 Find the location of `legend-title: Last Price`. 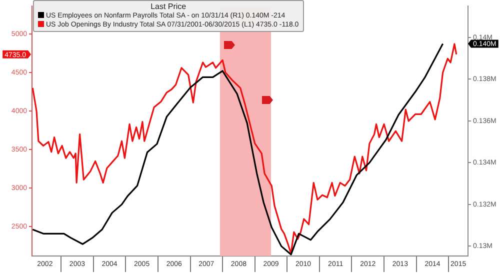

legend-title: Last Price is located at coordinates (169, 7).